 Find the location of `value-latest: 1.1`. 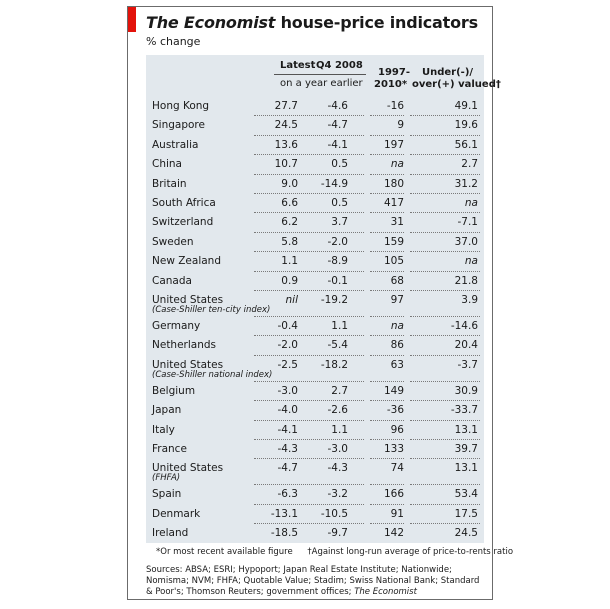

value-latest: 1.1 is located at coordinates (289, 261).